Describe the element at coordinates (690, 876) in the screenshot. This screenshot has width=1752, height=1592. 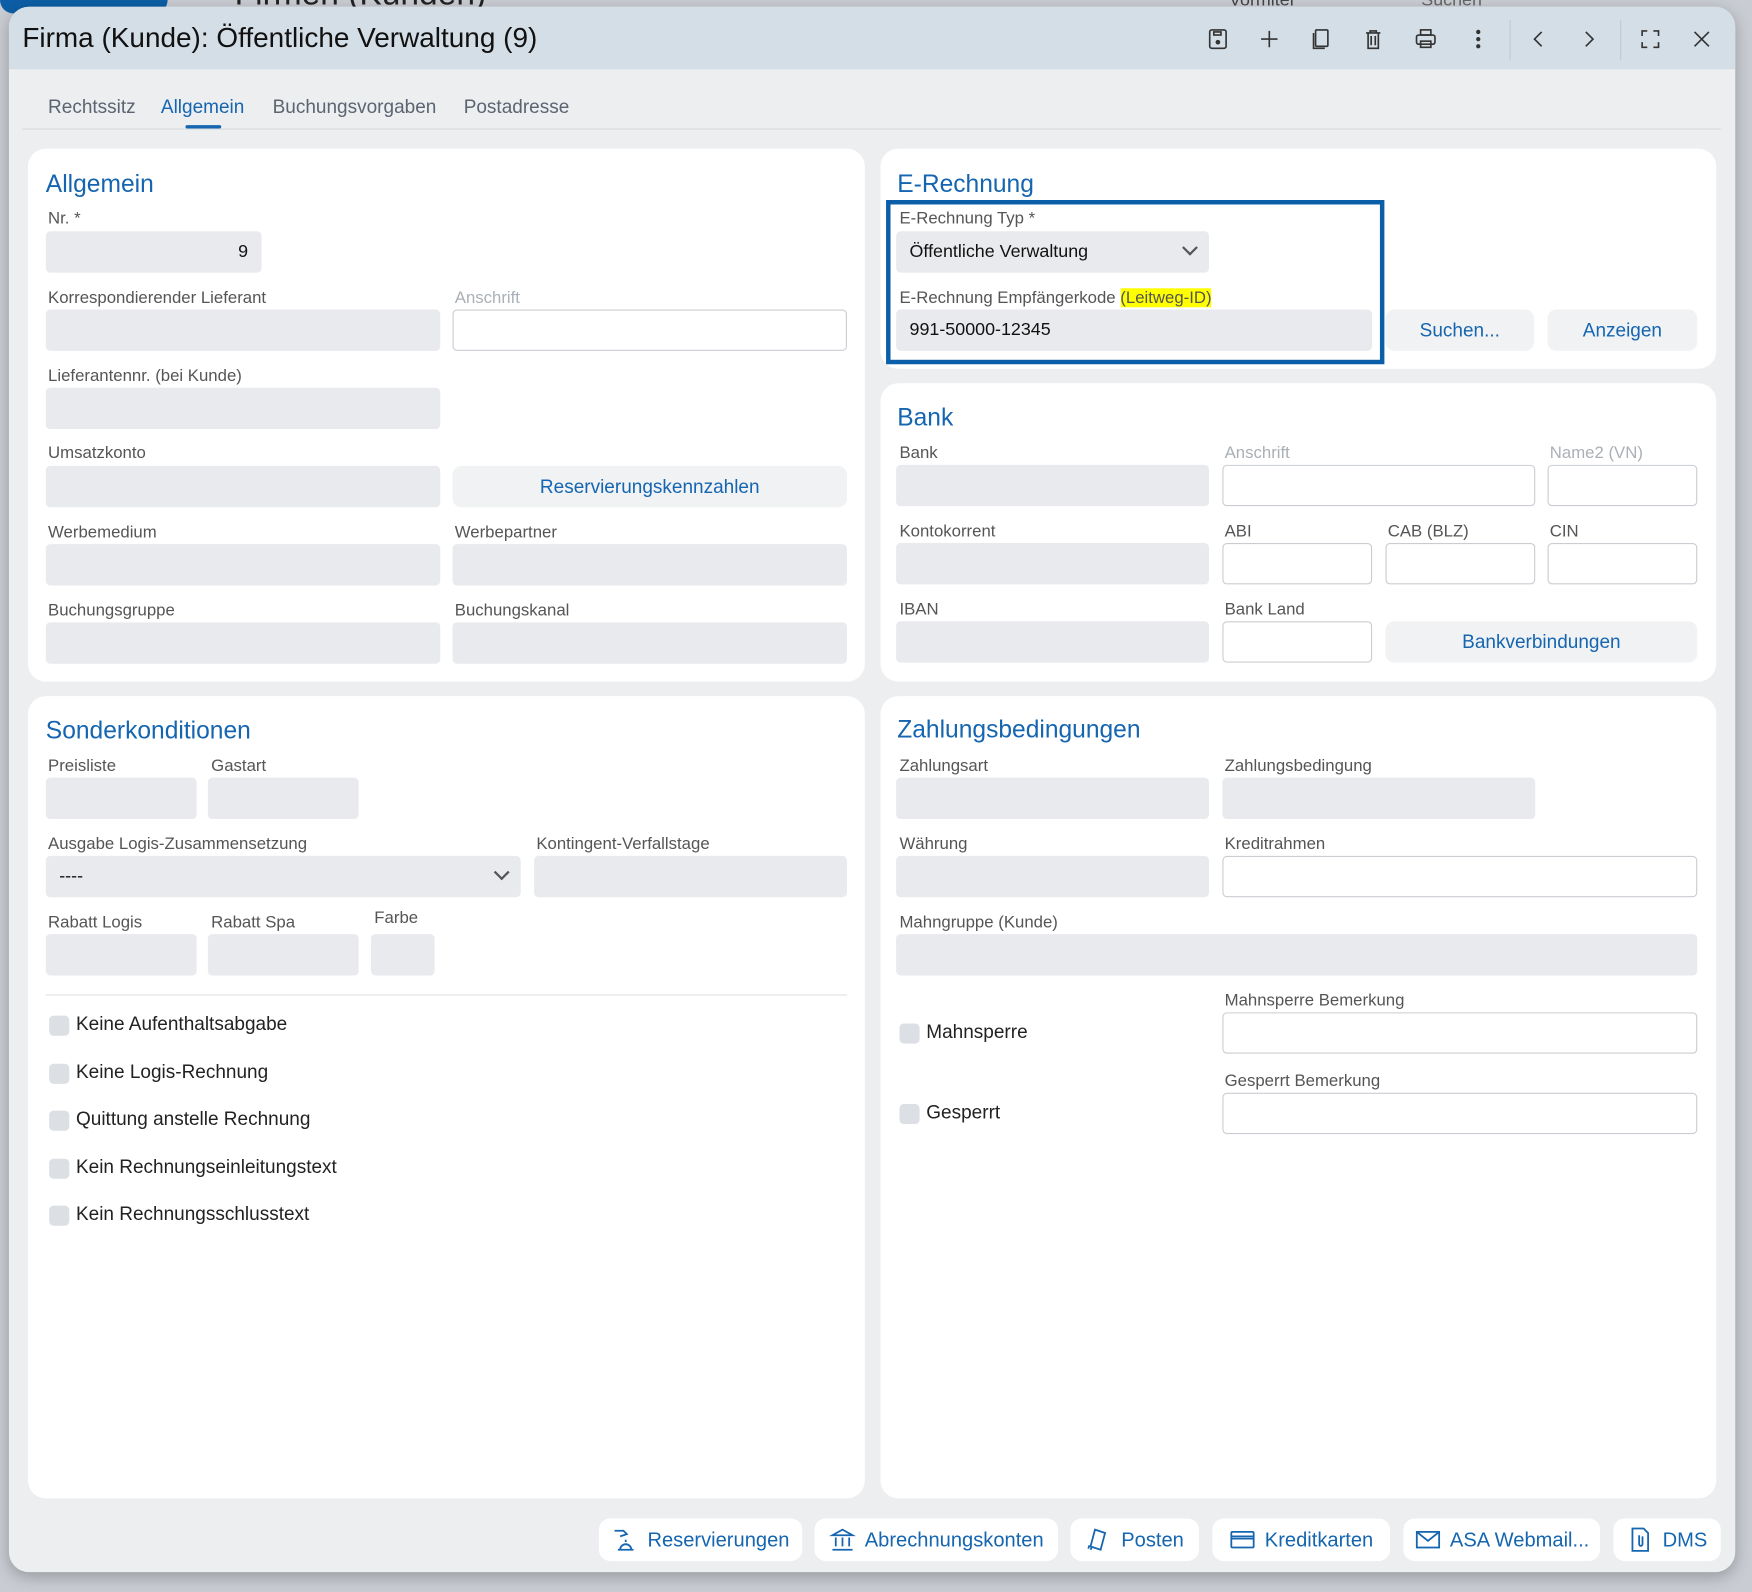
I see `kontingent-input` at that location.